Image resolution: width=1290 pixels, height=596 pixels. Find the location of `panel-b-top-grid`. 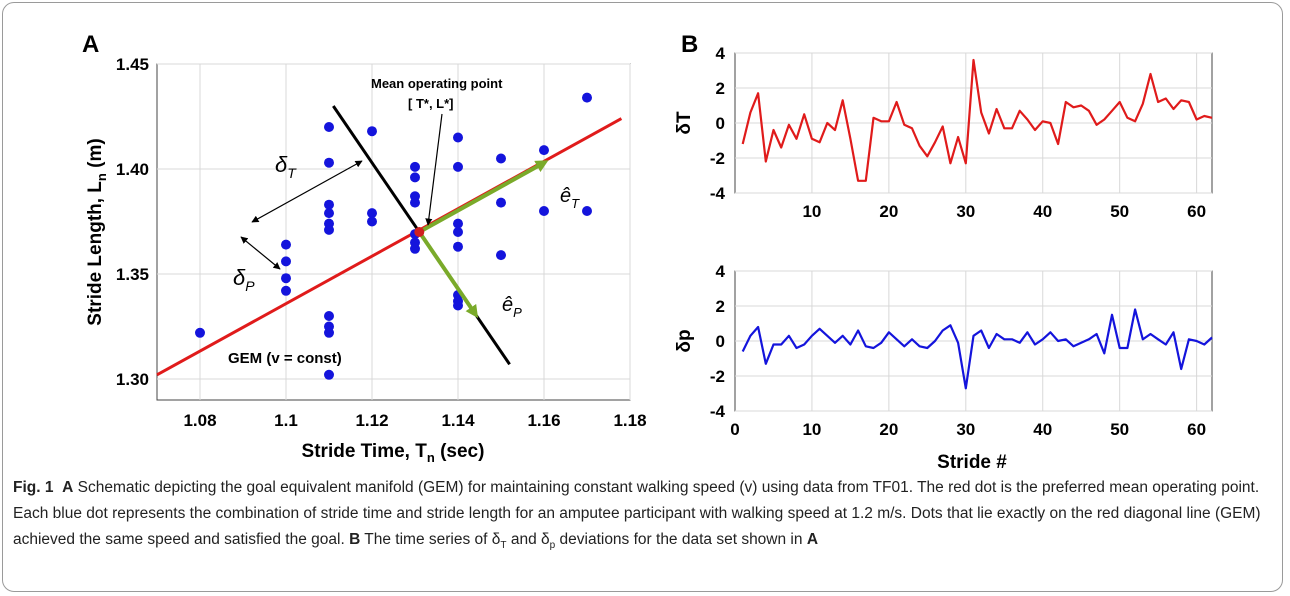

panel-b-top-grid is located at coordinates (973, 123).